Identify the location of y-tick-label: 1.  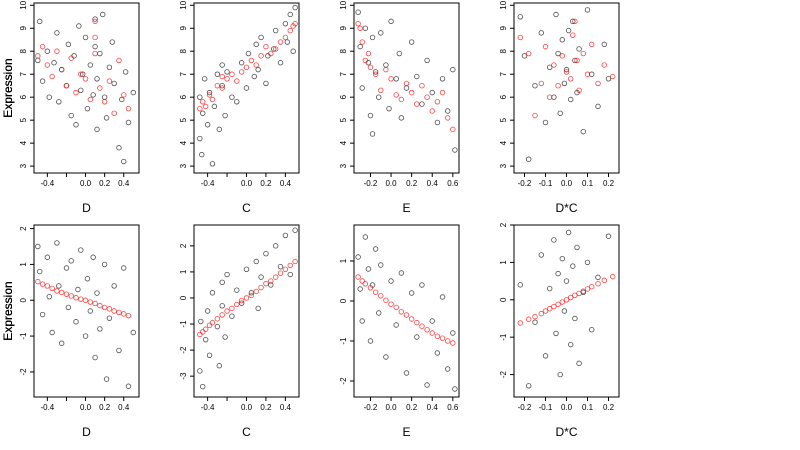
(183, 271).